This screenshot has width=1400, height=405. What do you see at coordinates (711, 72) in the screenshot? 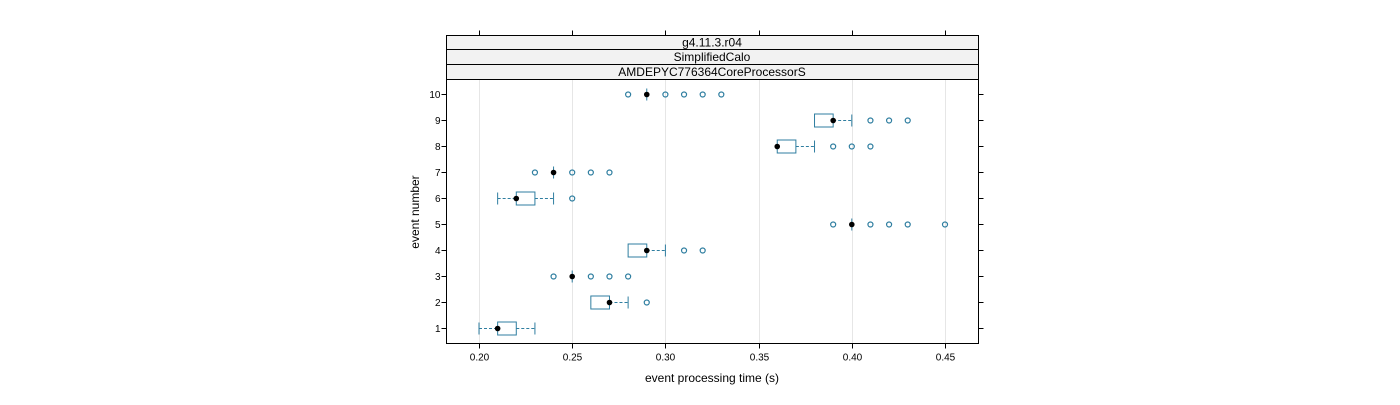
I see `strip-3-label: AMDEPYC776364CoreProcessorS` at bounding box center [711, 72].